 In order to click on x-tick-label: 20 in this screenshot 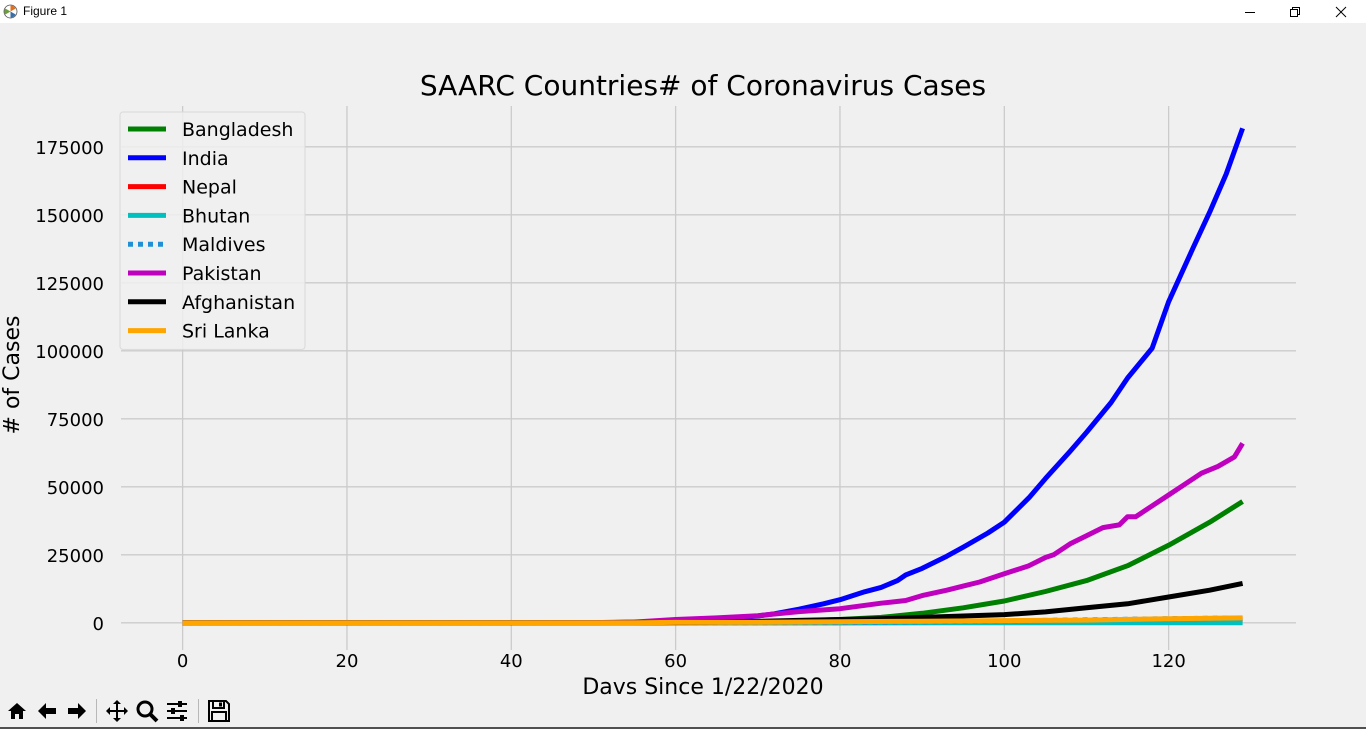, I will do `click(347, 661)`.